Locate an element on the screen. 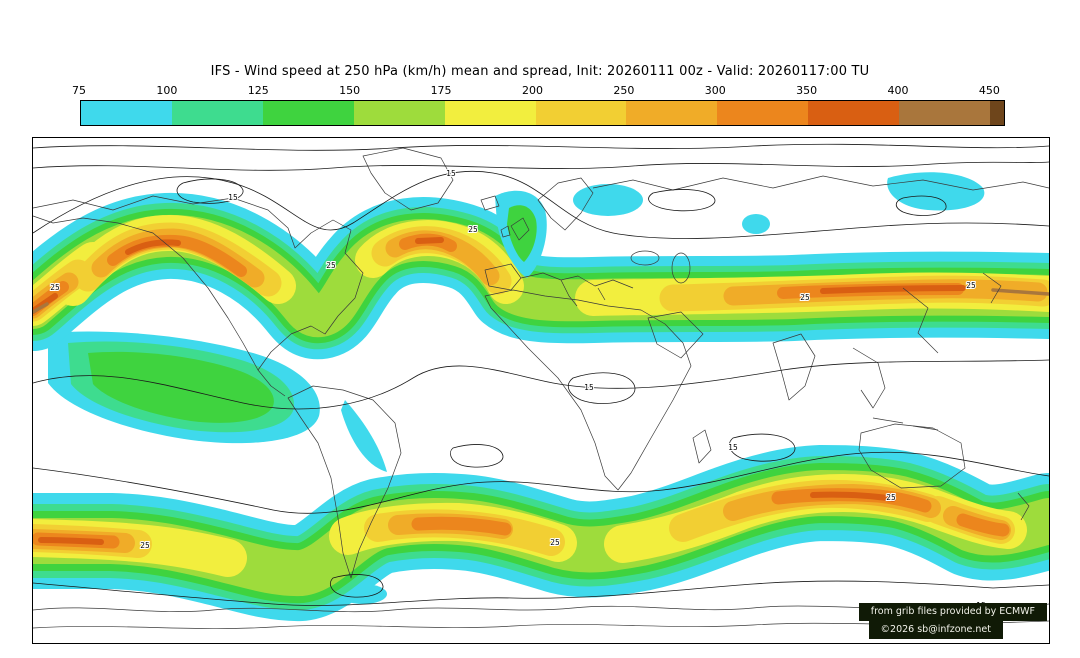  tick-label: 100 is located at coordinates (167, 90).